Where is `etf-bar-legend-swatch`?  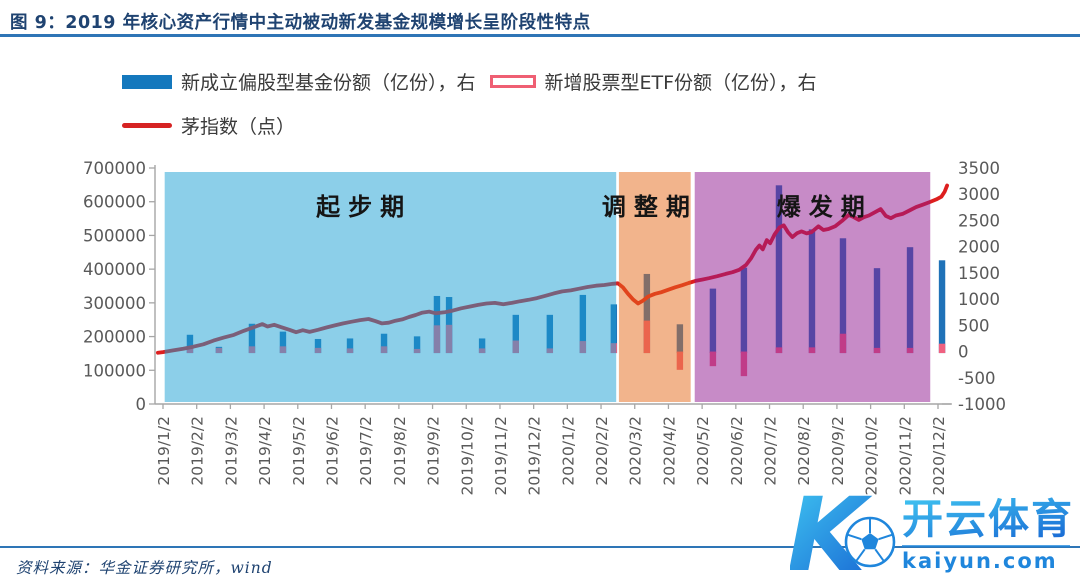
etf-bar-legend-swatch is located at coordinates (512, 81).